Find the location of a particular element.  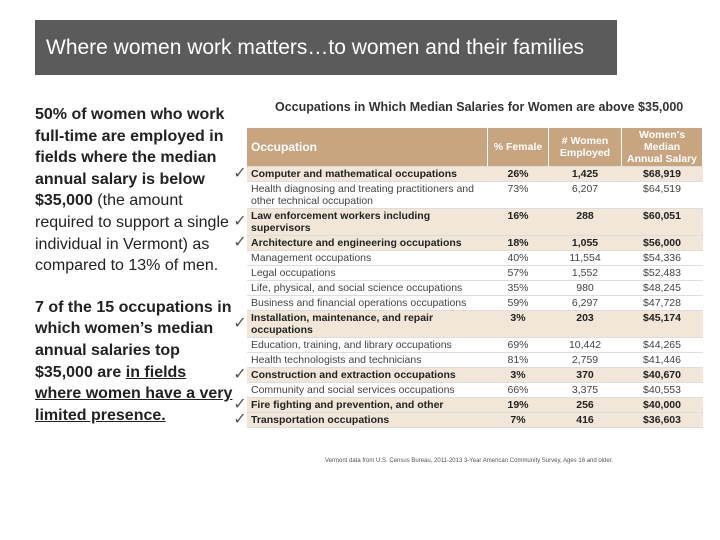

table-cell: $60,051 is located at coordinates (662, 222).